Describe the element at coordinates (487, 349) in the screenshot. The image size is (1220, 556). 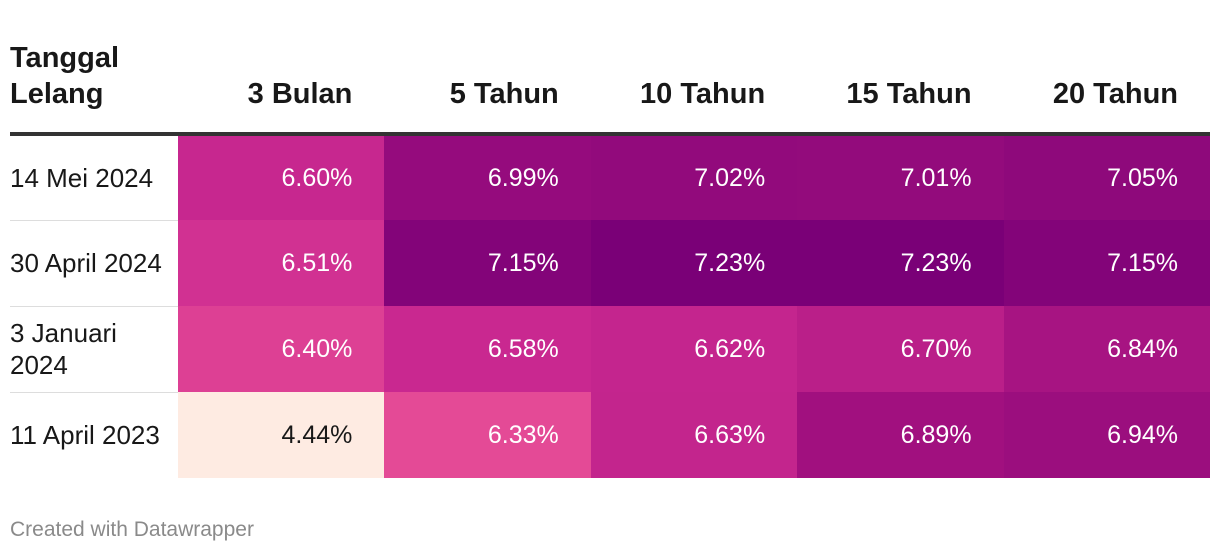
I see `heatmap-cell: 6.58%` at that location.